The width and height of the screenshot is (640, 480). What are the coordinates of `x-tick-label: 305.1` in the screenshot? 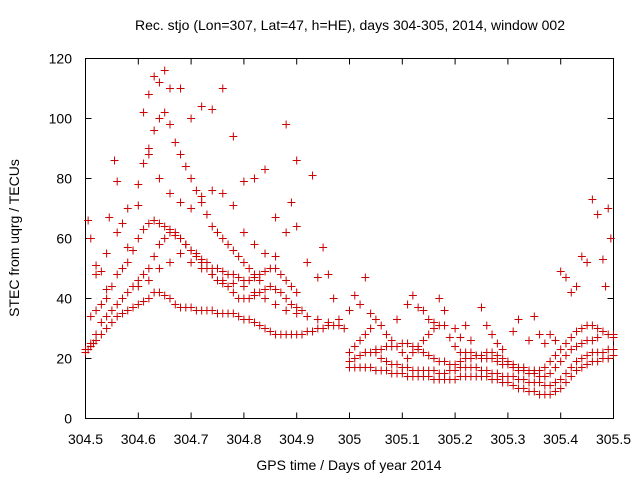 It's located at (402, 439).